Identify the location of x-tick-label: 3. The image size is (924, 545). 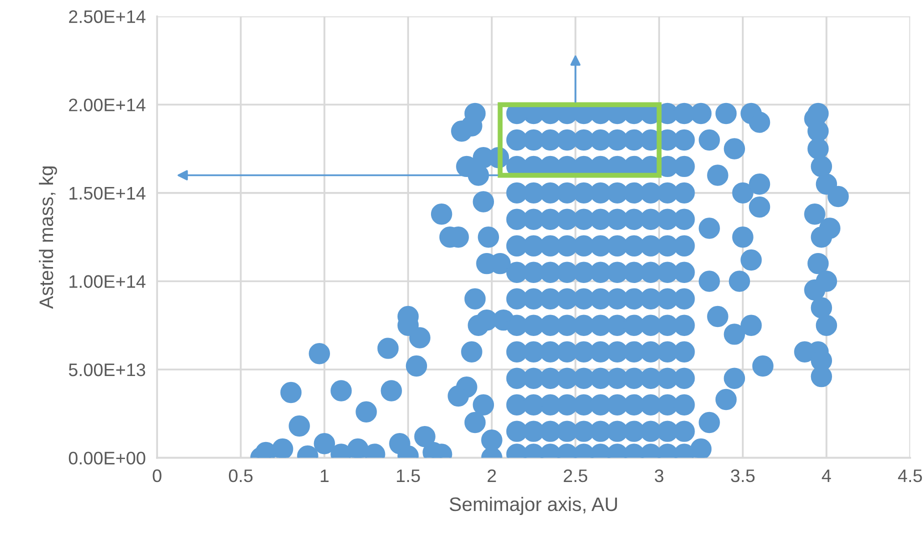
(659, 475).